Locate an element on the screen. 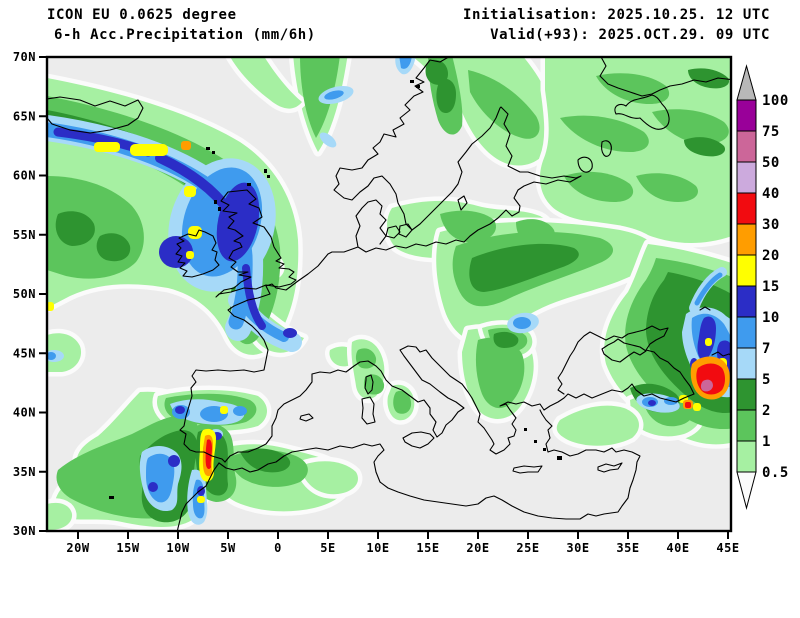  lat-label: 30N is located at coordinates (24, 531).